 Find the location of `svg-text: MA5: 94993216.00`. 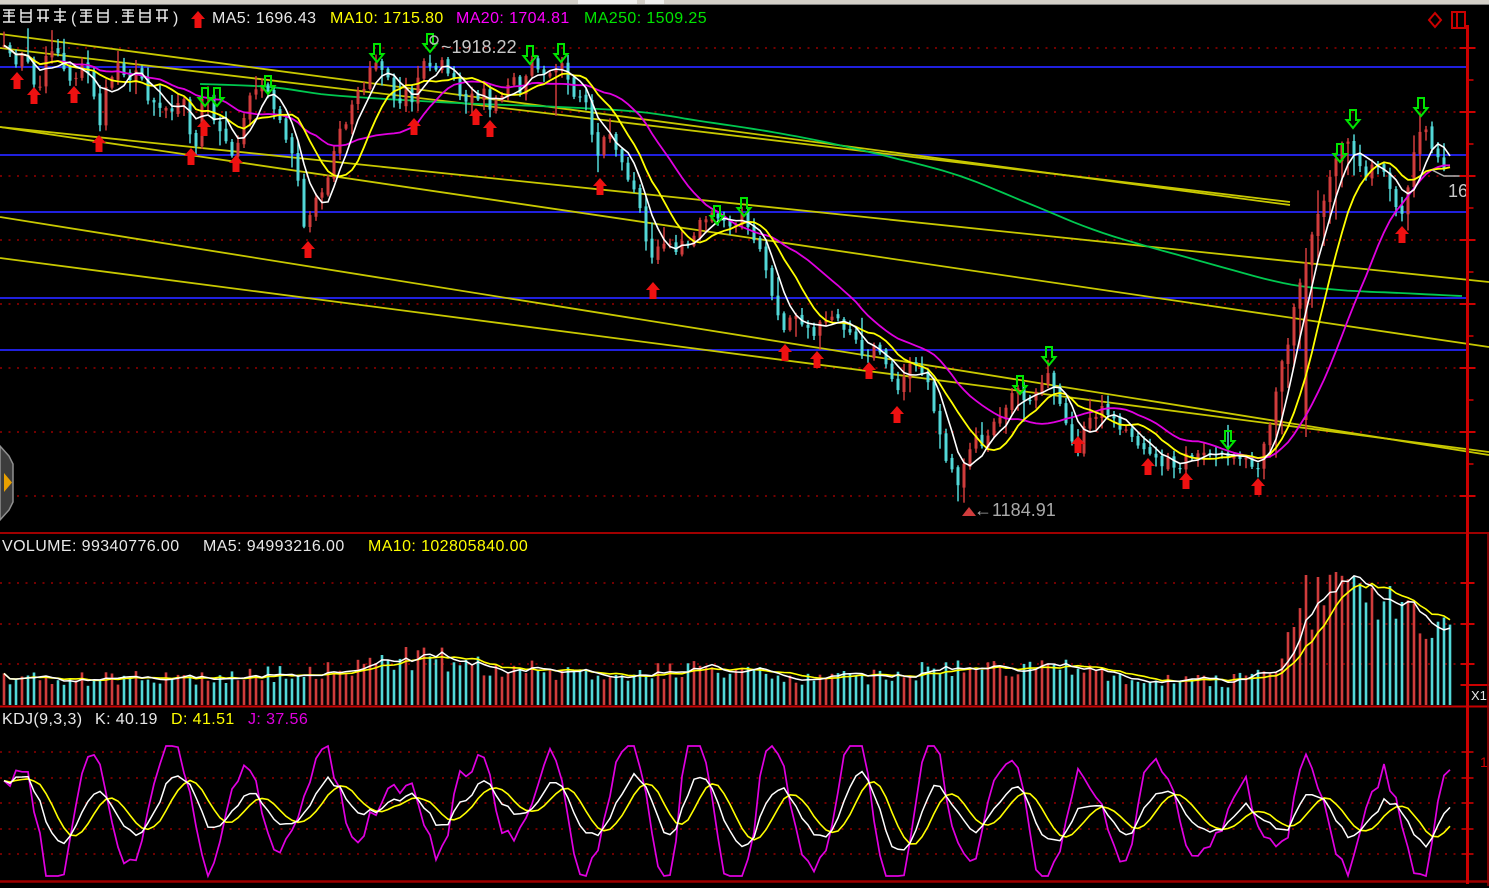

svg-text: MA5: 94993216.00 is located at coordinates (274, 546).